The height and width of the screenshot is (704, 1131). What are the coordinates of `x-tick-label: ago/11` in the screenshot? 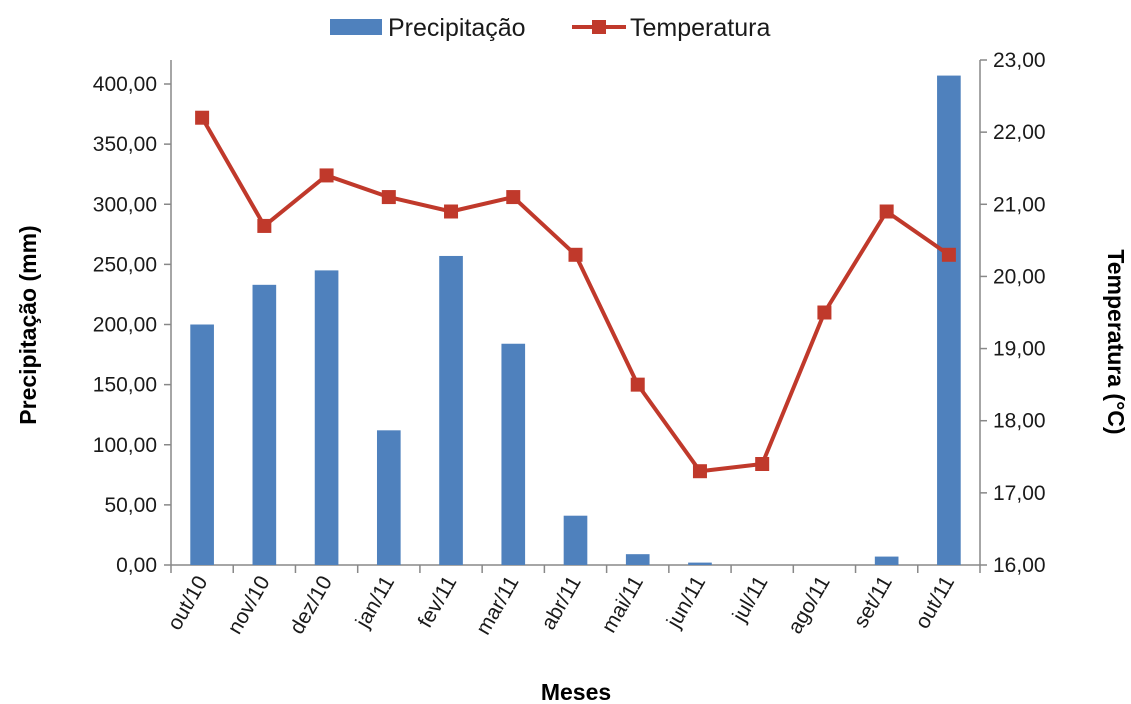 It's located at (808, 605).